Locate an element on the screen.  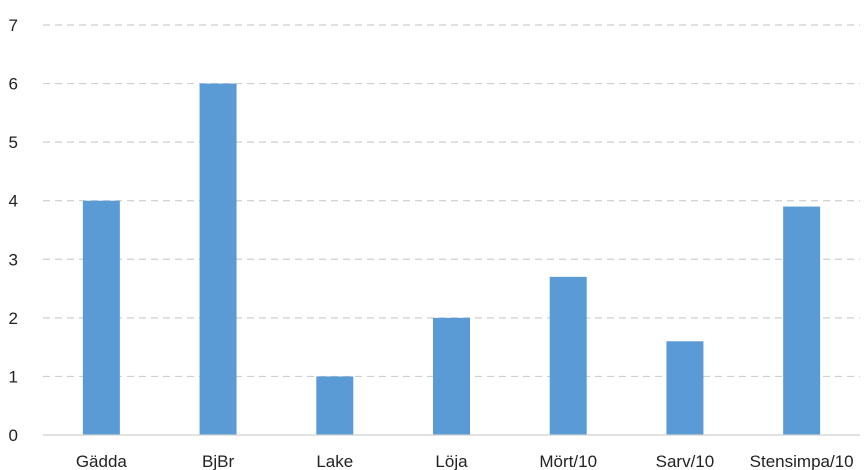
x-tick-label: BjBr is located at coordinates (218, 461).